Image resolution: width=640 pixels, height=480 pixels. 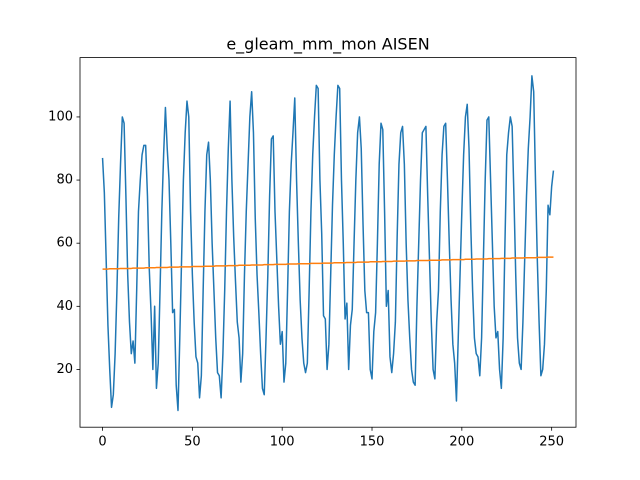 I want to click on x-tick-label: 0, so click(x=102, y=442).